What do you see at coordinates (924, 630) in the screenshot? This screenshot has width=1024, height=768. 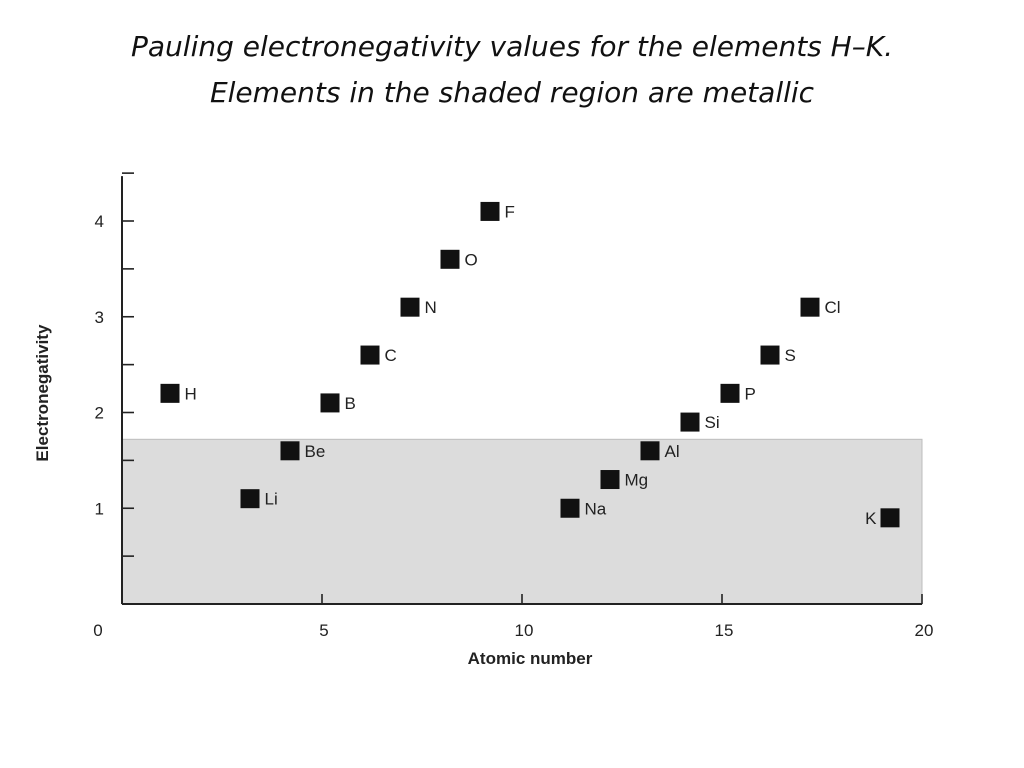 I see `x-tick-label: 20` at bounding box center [924, 630].